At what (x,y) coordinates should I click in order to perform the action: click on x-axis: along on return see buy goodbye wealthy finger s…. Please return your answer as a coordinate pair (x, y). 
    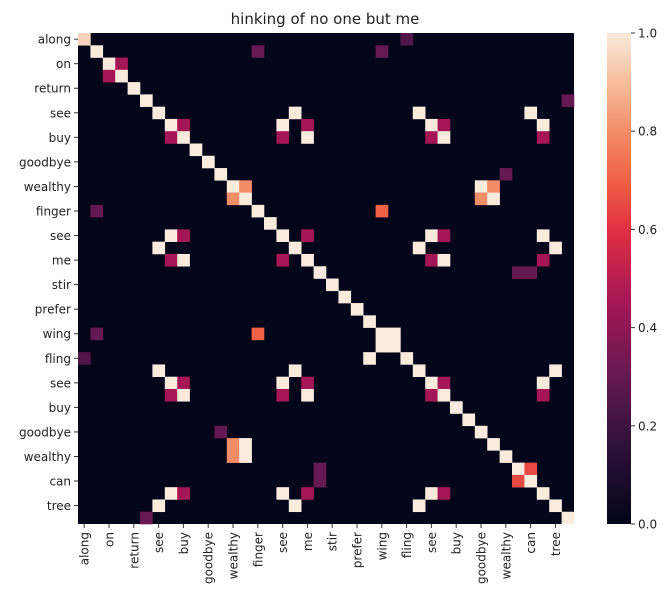
    Looking at the image, I should click on (320, 554).